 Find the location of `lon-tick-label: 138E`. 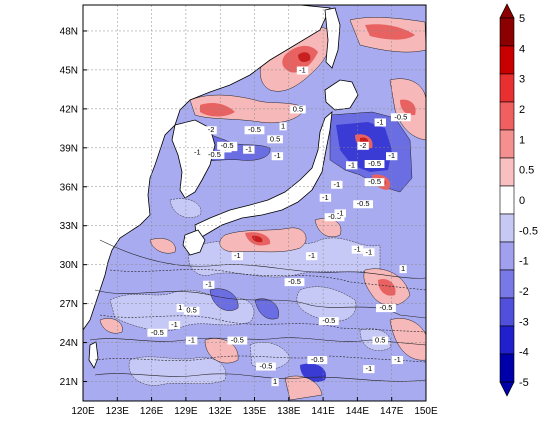

lon-tick-label: 138E is located at coordinates (289, 411).